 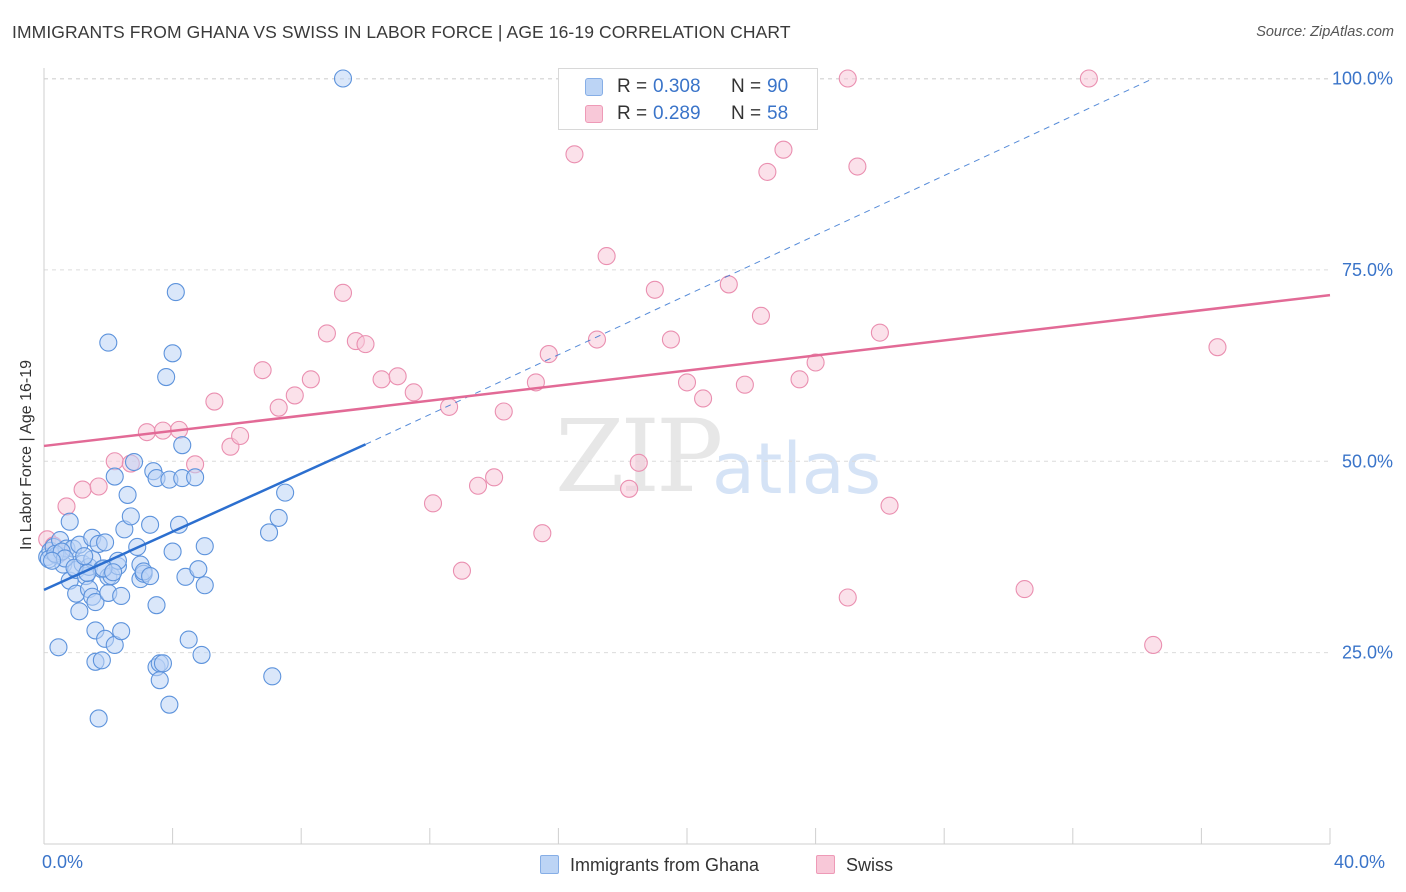 What do you see at coordinates (1367, 653) in the screenshot?
I see `y-tick-label: 25.0%` at bounding box center [1367, 653].